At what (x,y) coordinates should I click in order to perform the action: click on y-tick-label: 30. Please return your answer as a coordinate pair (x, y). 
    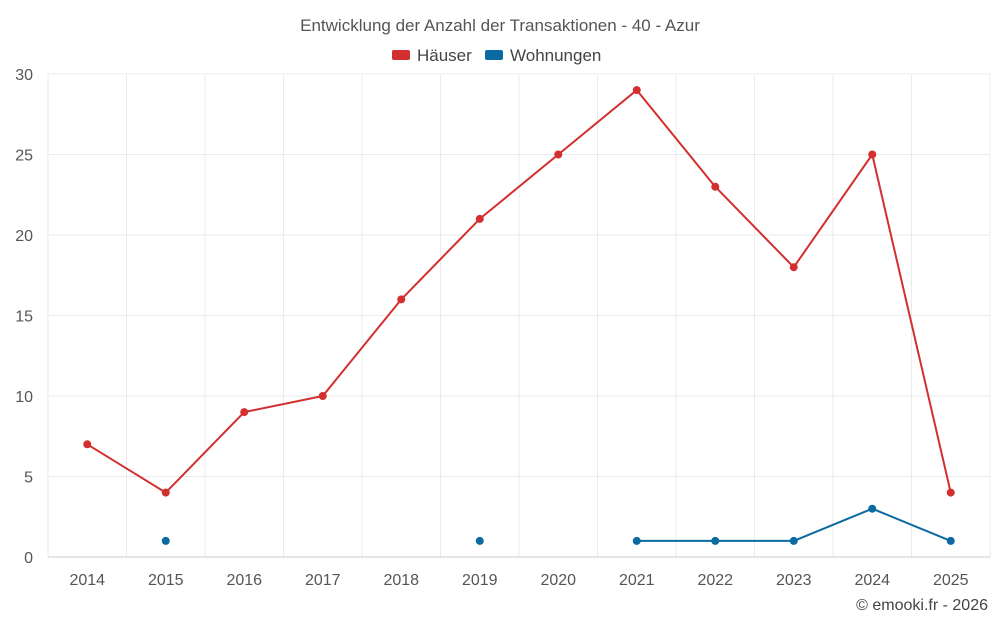
    Looking at the image, I should click on (24, 75).